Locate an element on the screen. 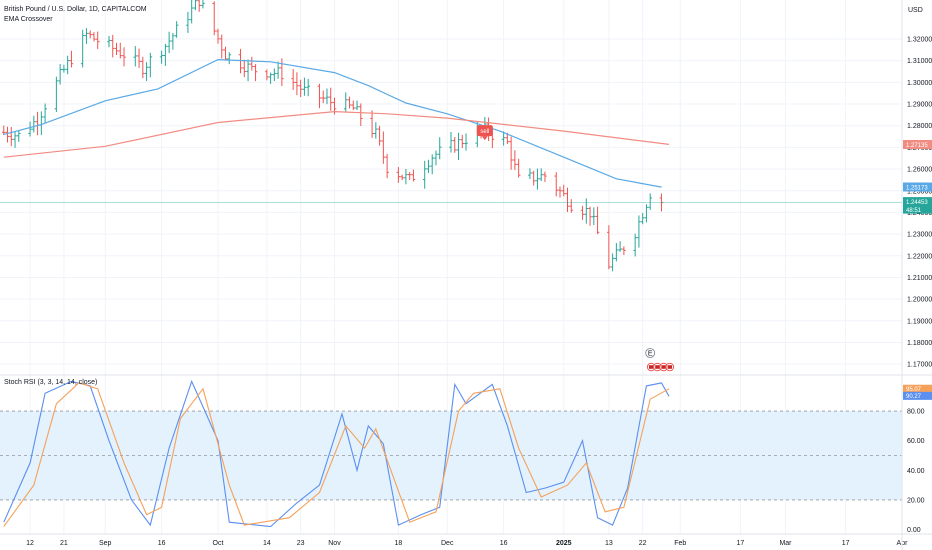 The width and height of the screenshot is (932, 550). price-tick-label: 1.25000 is located at coordinates (919, 191).